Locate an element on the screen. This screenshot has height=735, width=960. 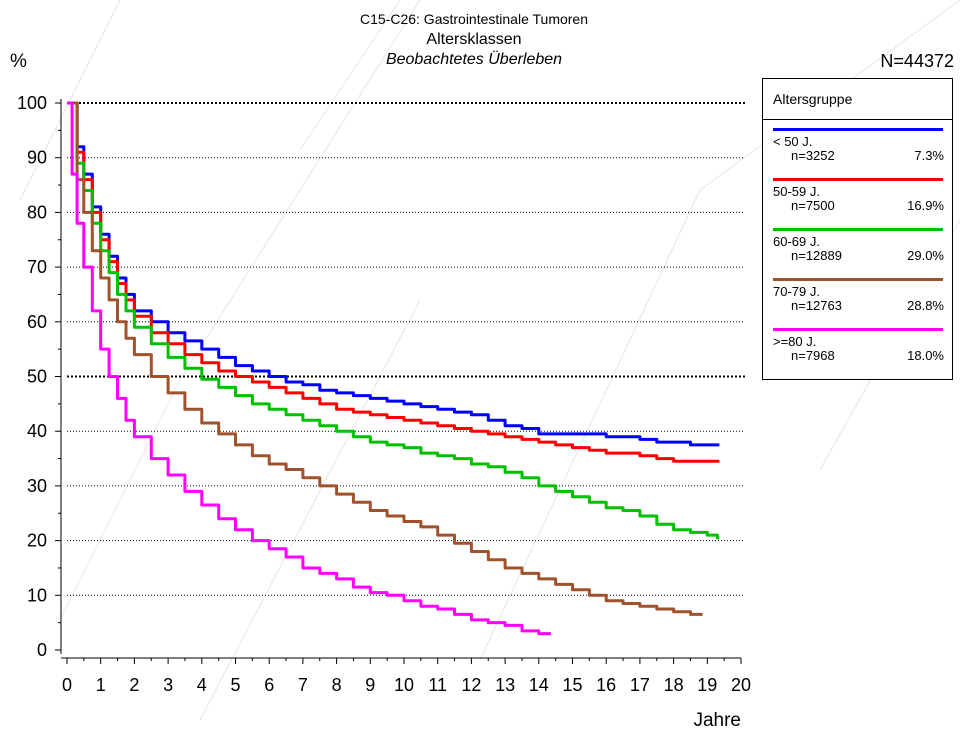
y-tick-label-70: 70 is located at coordinates (37, 267).